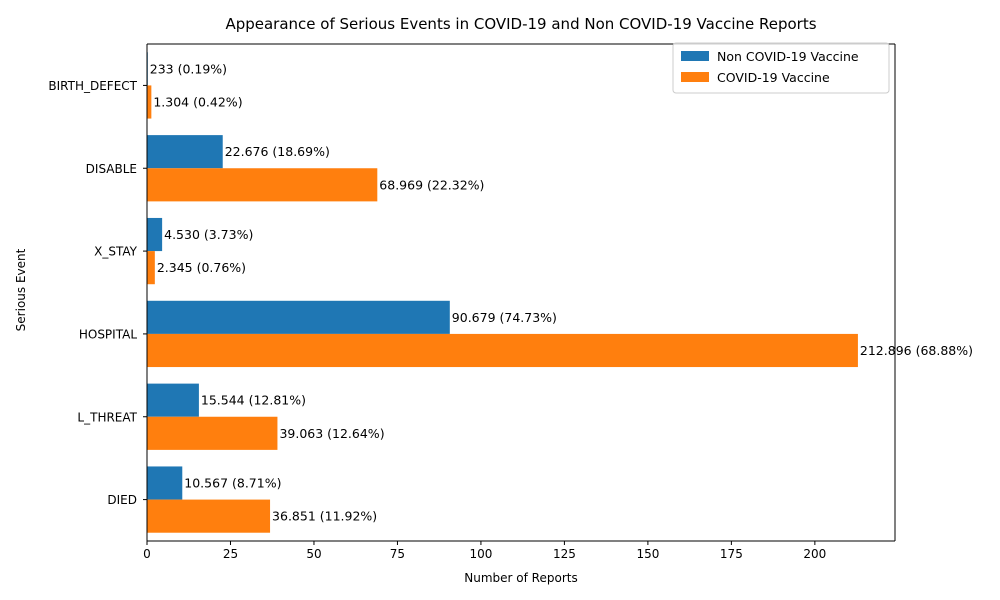 The width and height of the screenshot is (1000, 600). What do you see at coordinates (92, 86) in the screenshot?
I see `y-tick-label: BIRTH_DEFECT` at bounding box center [92, 86].